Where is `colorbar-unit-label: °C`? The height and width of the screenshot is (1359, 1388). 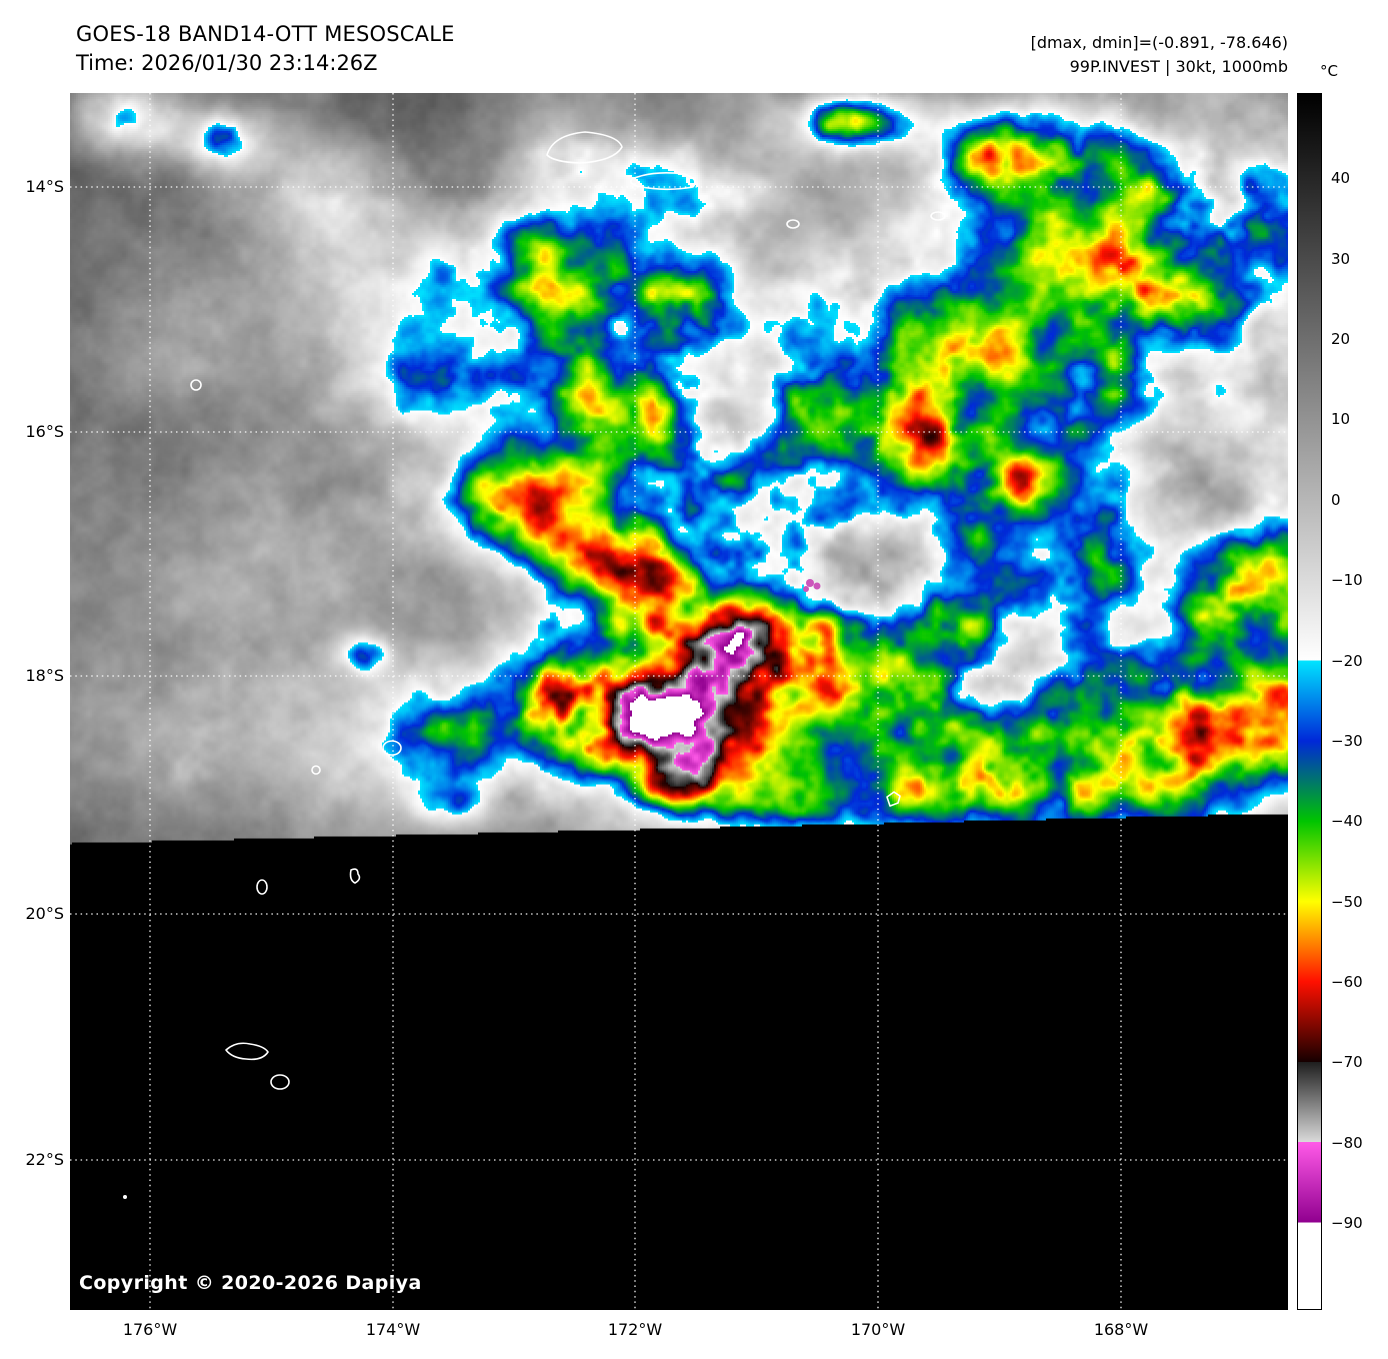
colorbar-unit-label: °C is located at coordinates (1329, 71).